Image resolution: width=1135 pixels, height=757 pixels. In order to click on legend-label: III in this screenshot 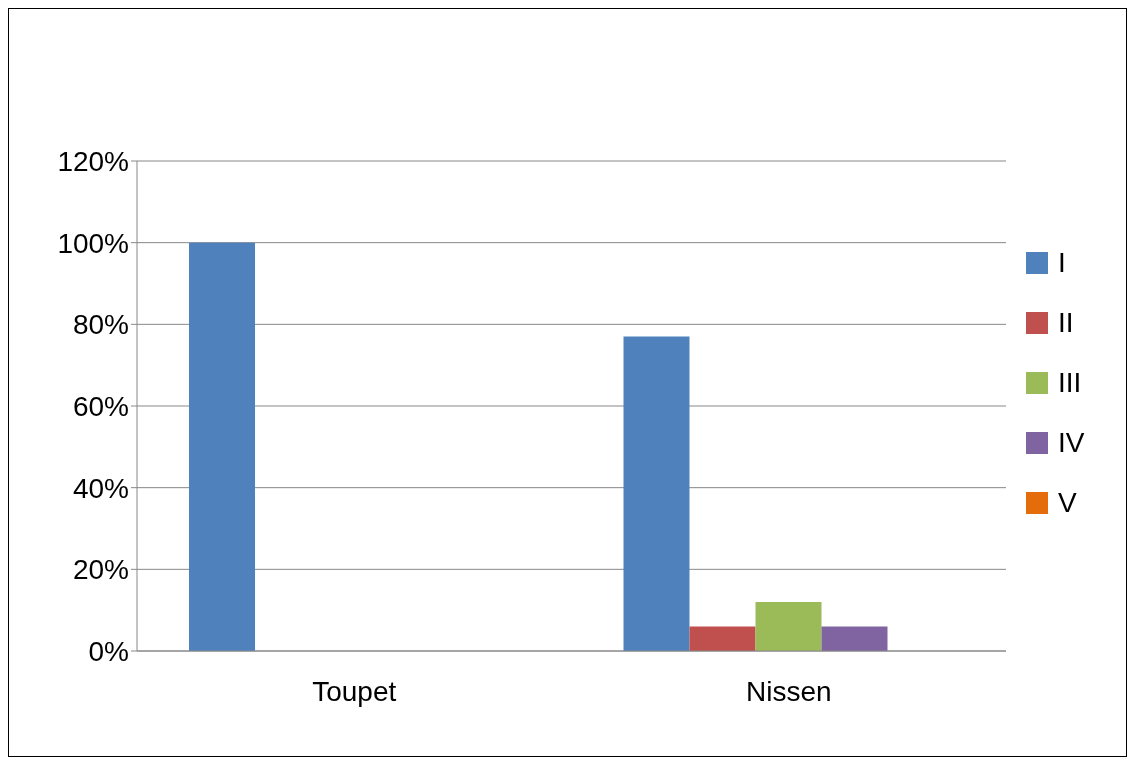, I will do `click(1070, 382)`.